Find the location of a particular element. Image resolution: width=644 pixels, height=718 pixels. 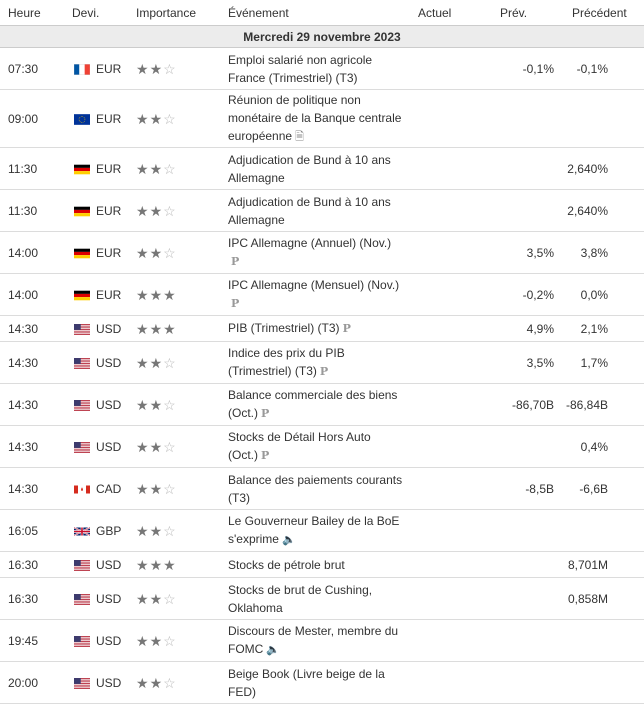

header-actual: Actuel is located at coordinates (454, 13).